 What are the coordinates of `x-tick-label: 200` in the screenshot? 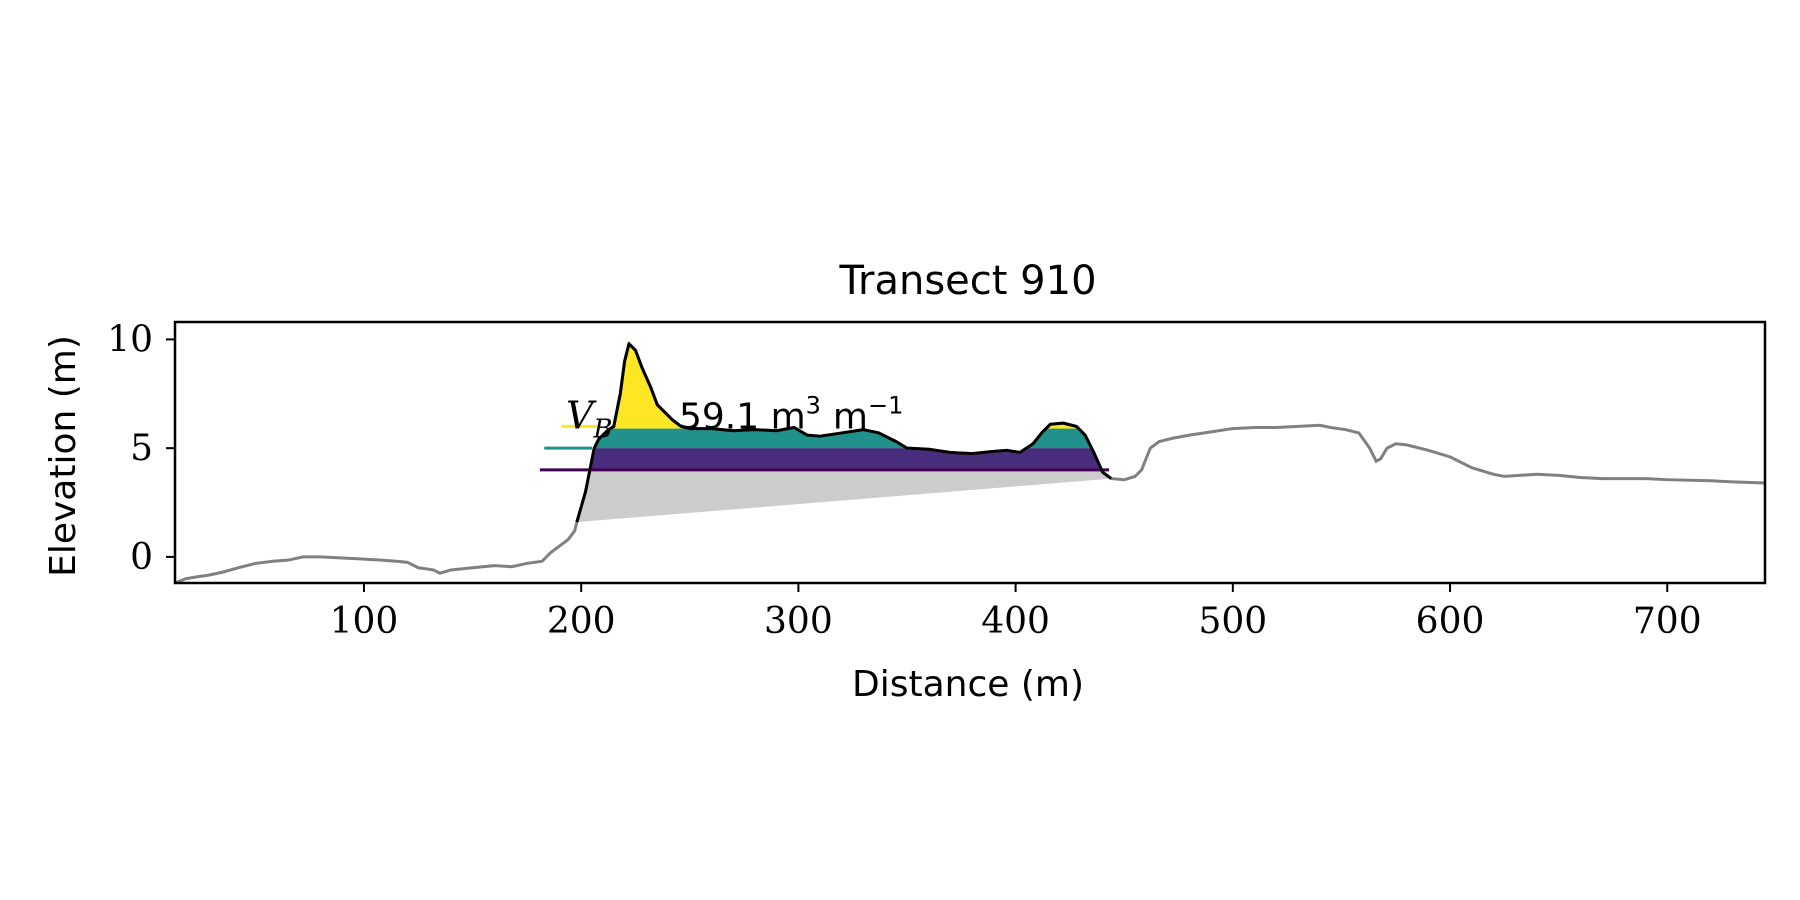 It's located at (581, 621).